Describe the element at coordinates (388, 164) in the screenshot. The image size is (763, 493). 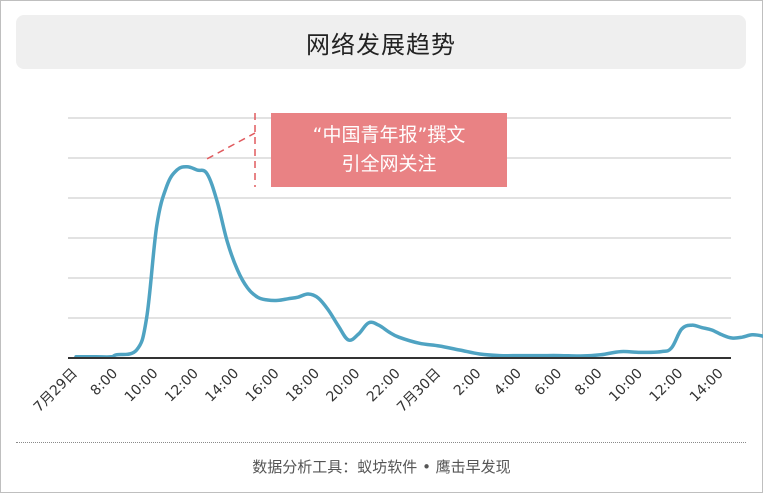
I see `annotation-text-line2: 引全网关注` at that location.